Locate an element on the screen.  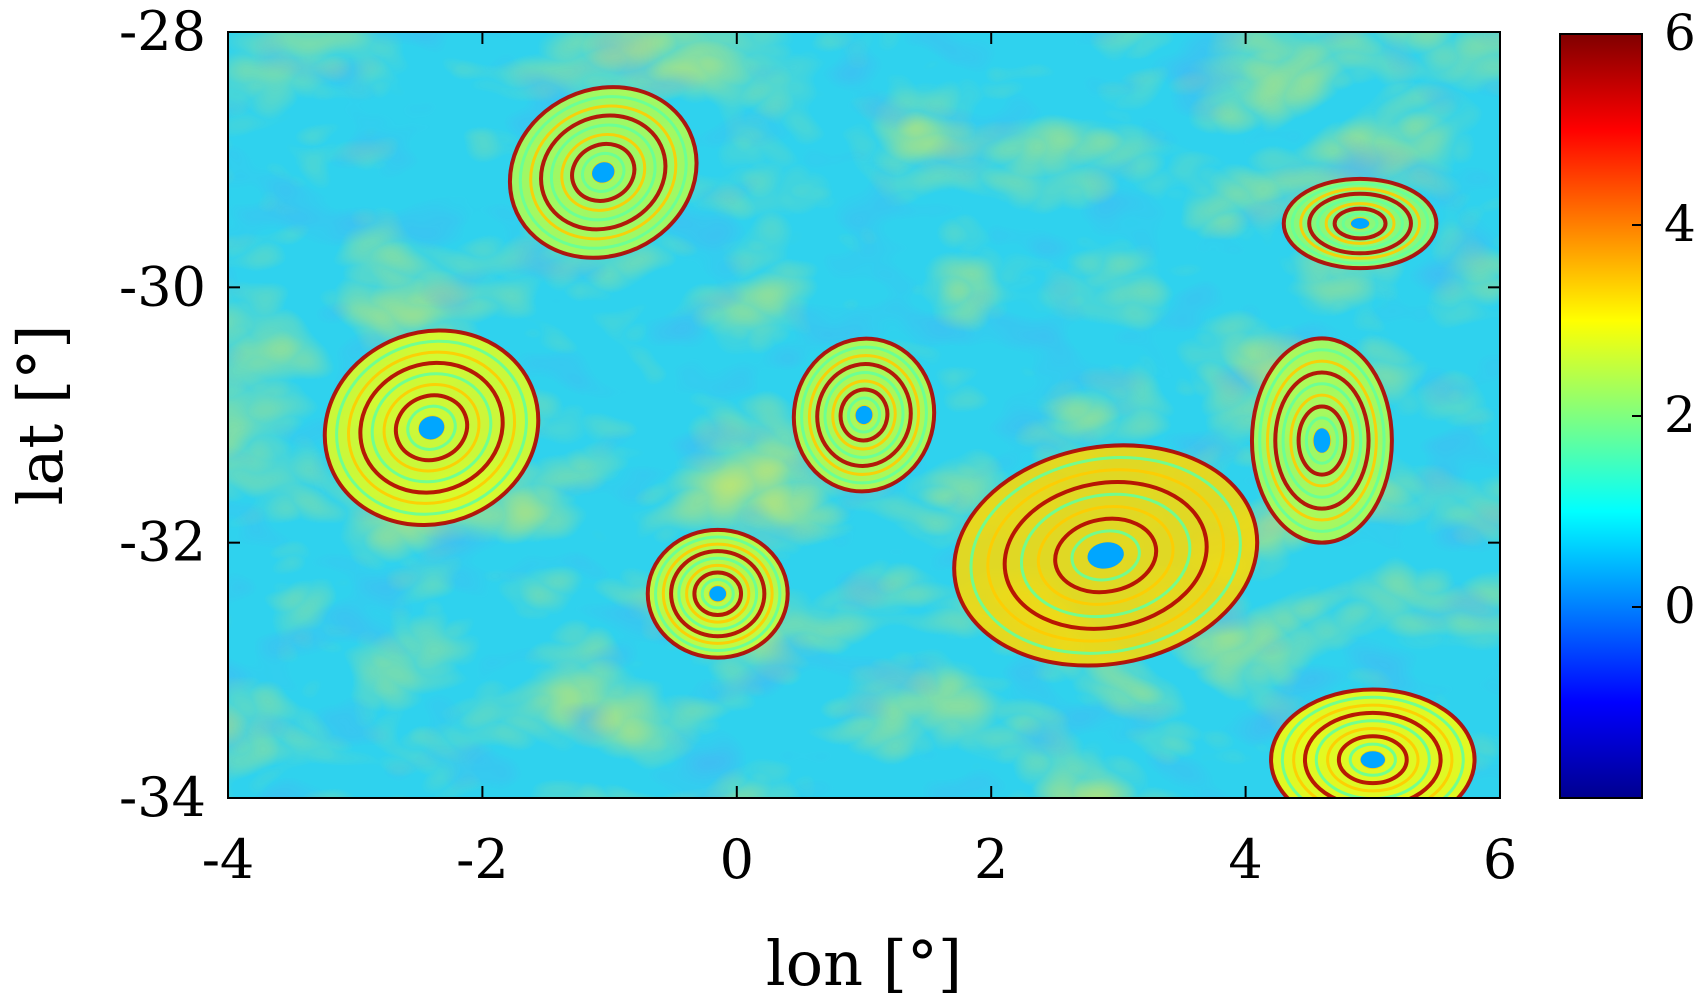
y-tick-label: -32 is located at coordinates (162, 542).